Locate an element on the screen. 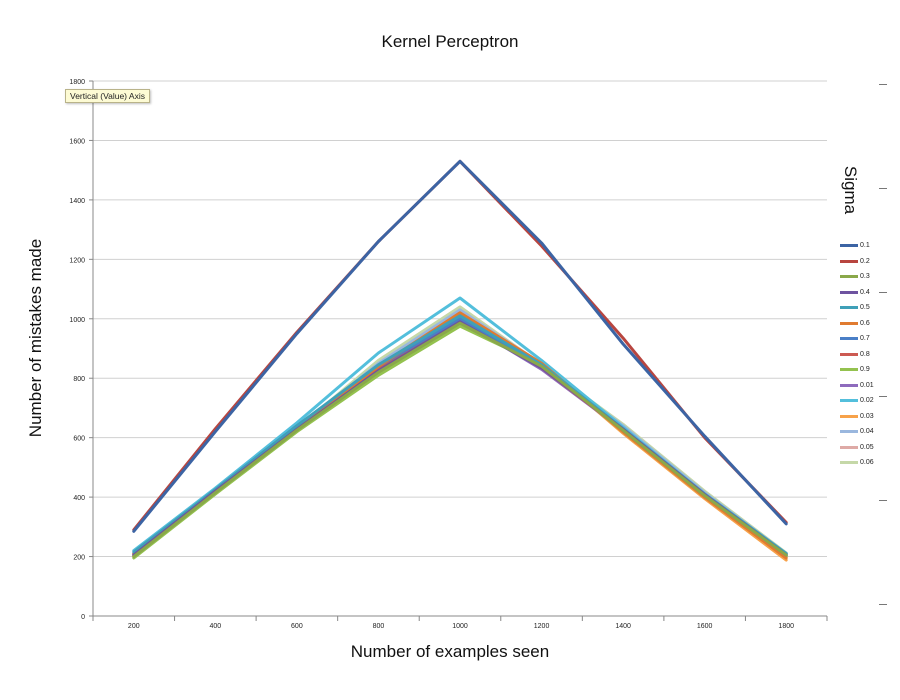 This screenshot has height=700, width=900. y-tick-label: 0 is located at coordinates (83, 617).